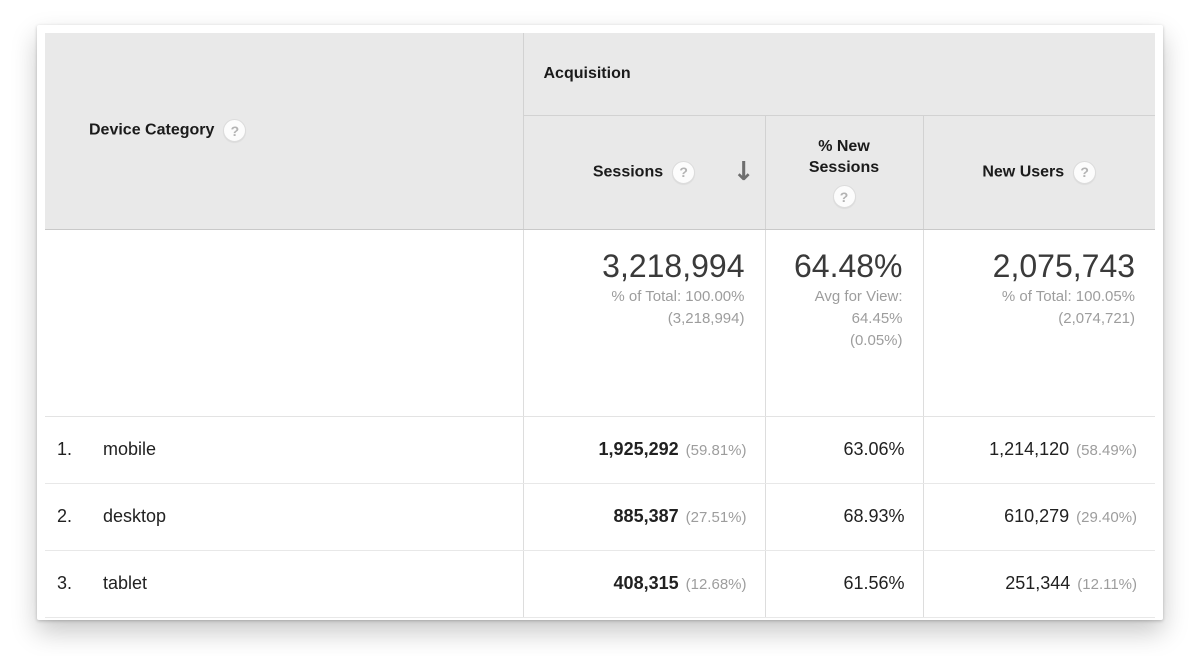 The image size is (1200, 656). I want to click on row-label: mobile, so click(130, 449).